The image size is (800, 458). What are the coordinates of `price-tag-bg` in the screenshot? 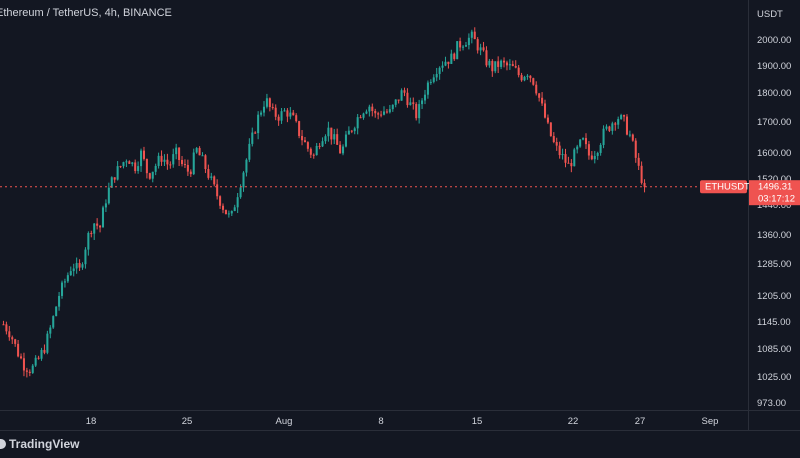 It's located at (774, 193).